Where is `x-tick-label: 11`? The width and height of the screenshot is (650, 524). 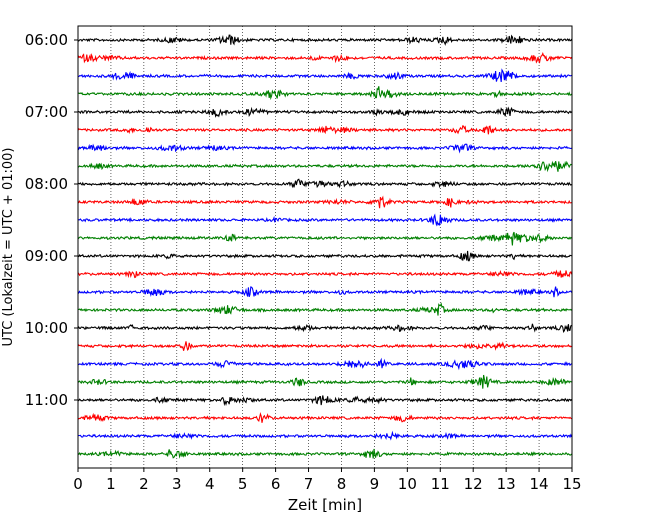
x-tick-label: 11 is located at coordinates (440, 484).